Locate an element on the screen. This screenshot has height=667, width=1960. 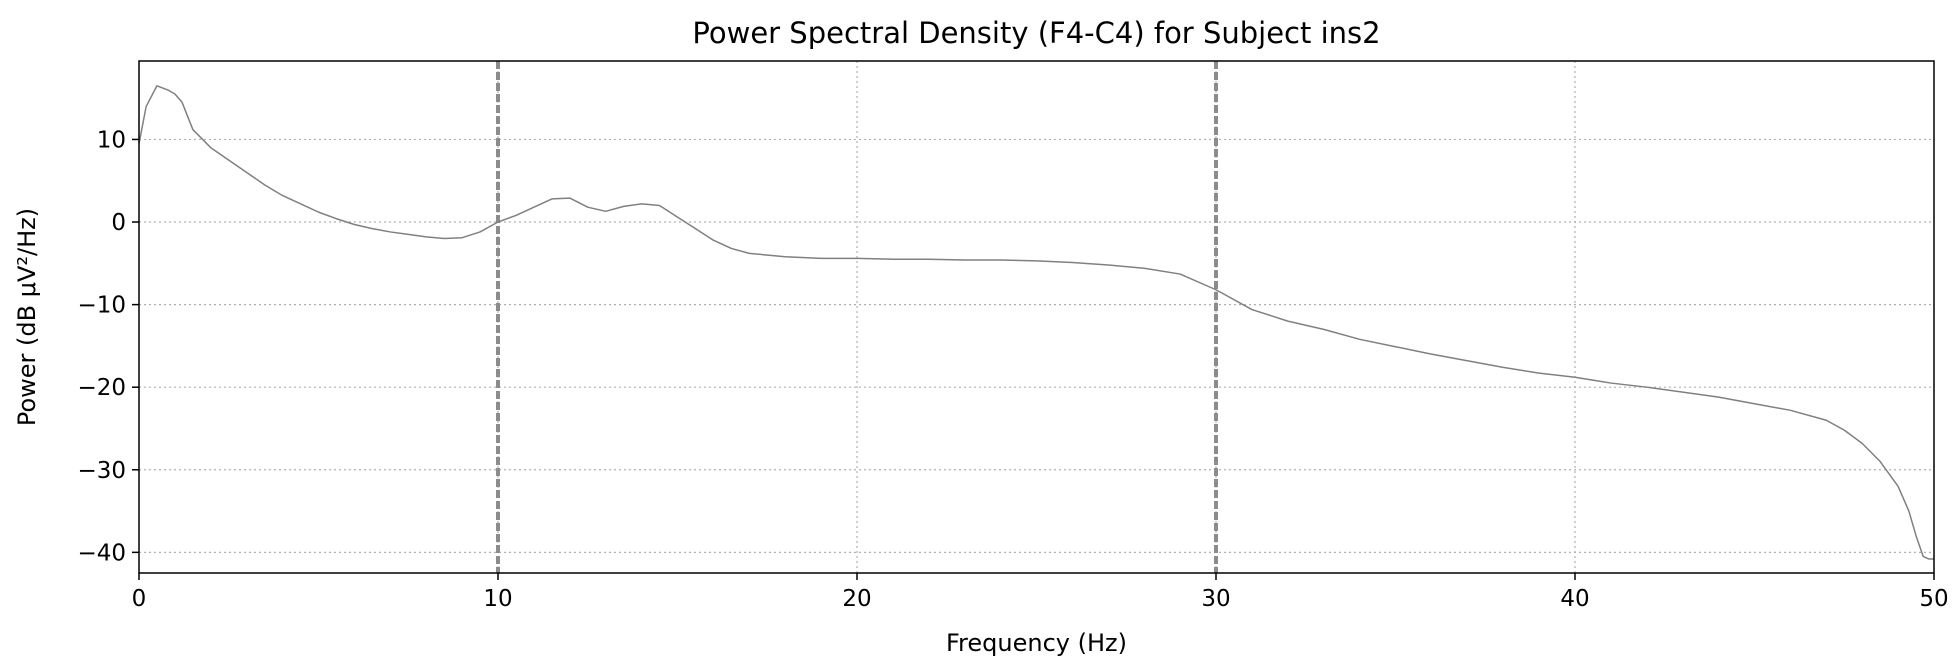
y-tick-label: 10 is located at coordinates (111, 140).